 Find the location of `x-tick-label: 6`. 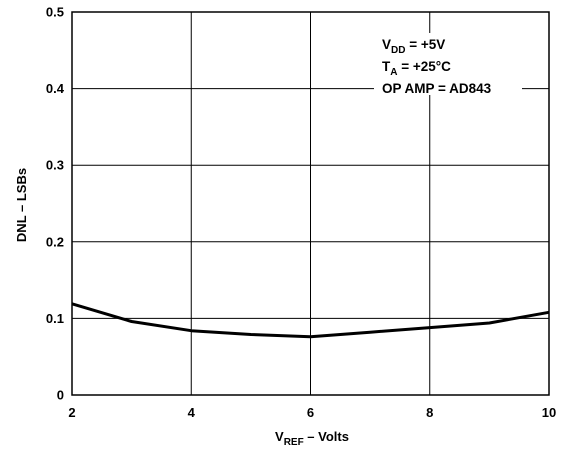

x-tick-label: 6 is located at coordinates (310, 412).